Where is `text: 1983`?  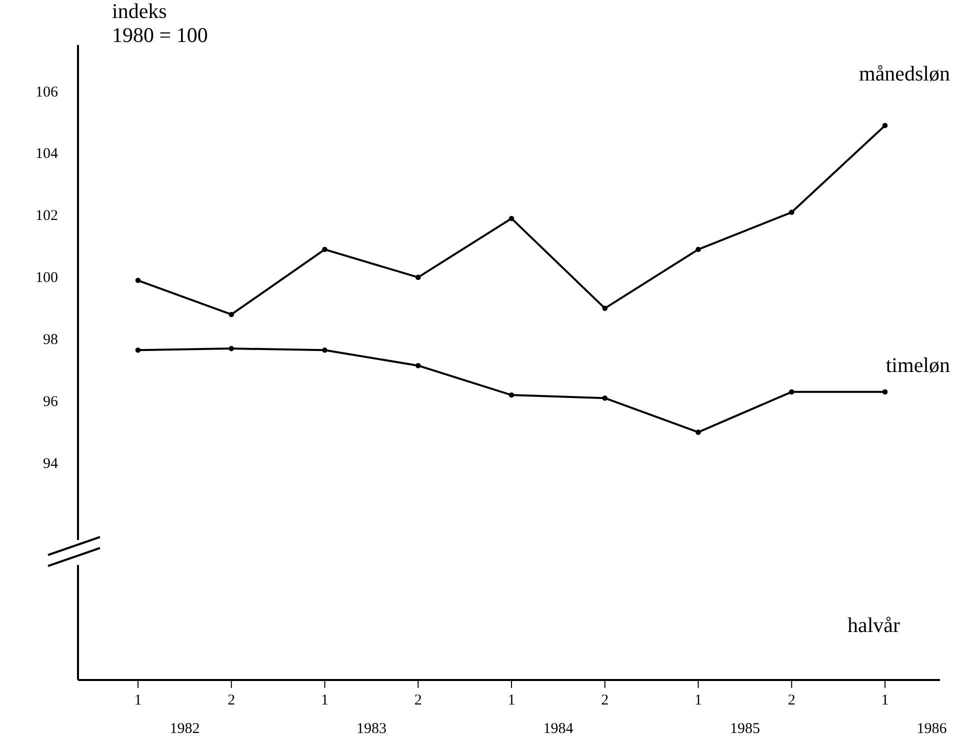 text: 1983 is located at coordinates (371, 729).